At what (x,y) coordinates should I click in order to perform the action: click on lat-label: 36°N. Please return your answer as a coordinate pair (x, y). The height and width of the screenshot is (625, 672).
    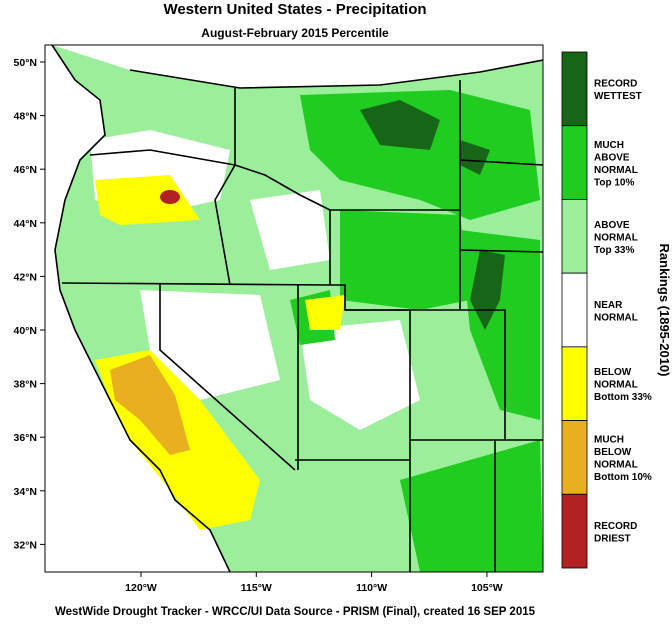
    Looking at the image, I should click on (25, 438).